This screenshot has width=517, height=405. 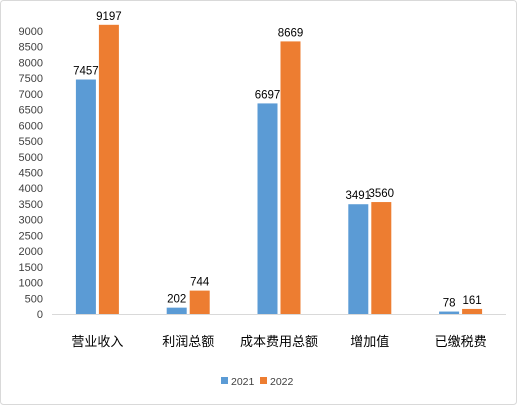 What do you see at coordinates (31, 32) in the screenshot?
I see `y-tick-label: 9000` at bounding box center [31, 32].